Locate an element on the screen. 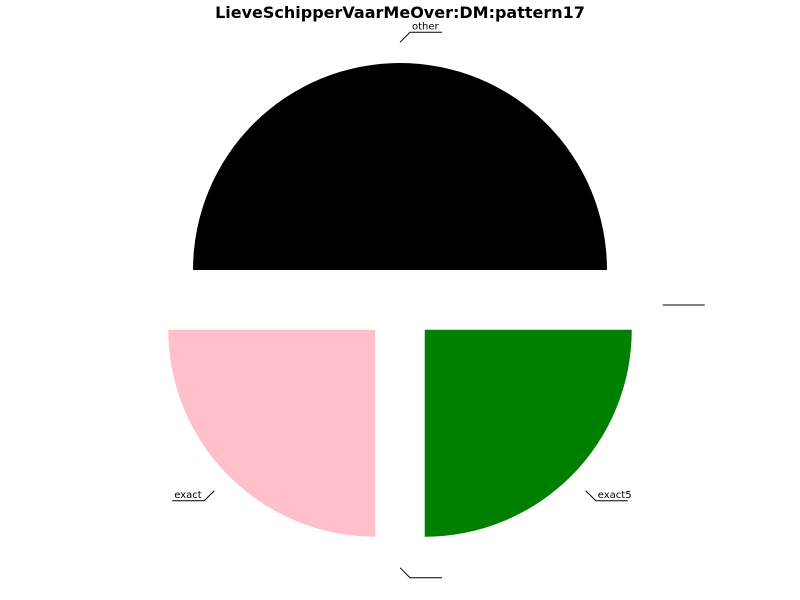  leader-line-exact5 is located at coordinates (606, 496).